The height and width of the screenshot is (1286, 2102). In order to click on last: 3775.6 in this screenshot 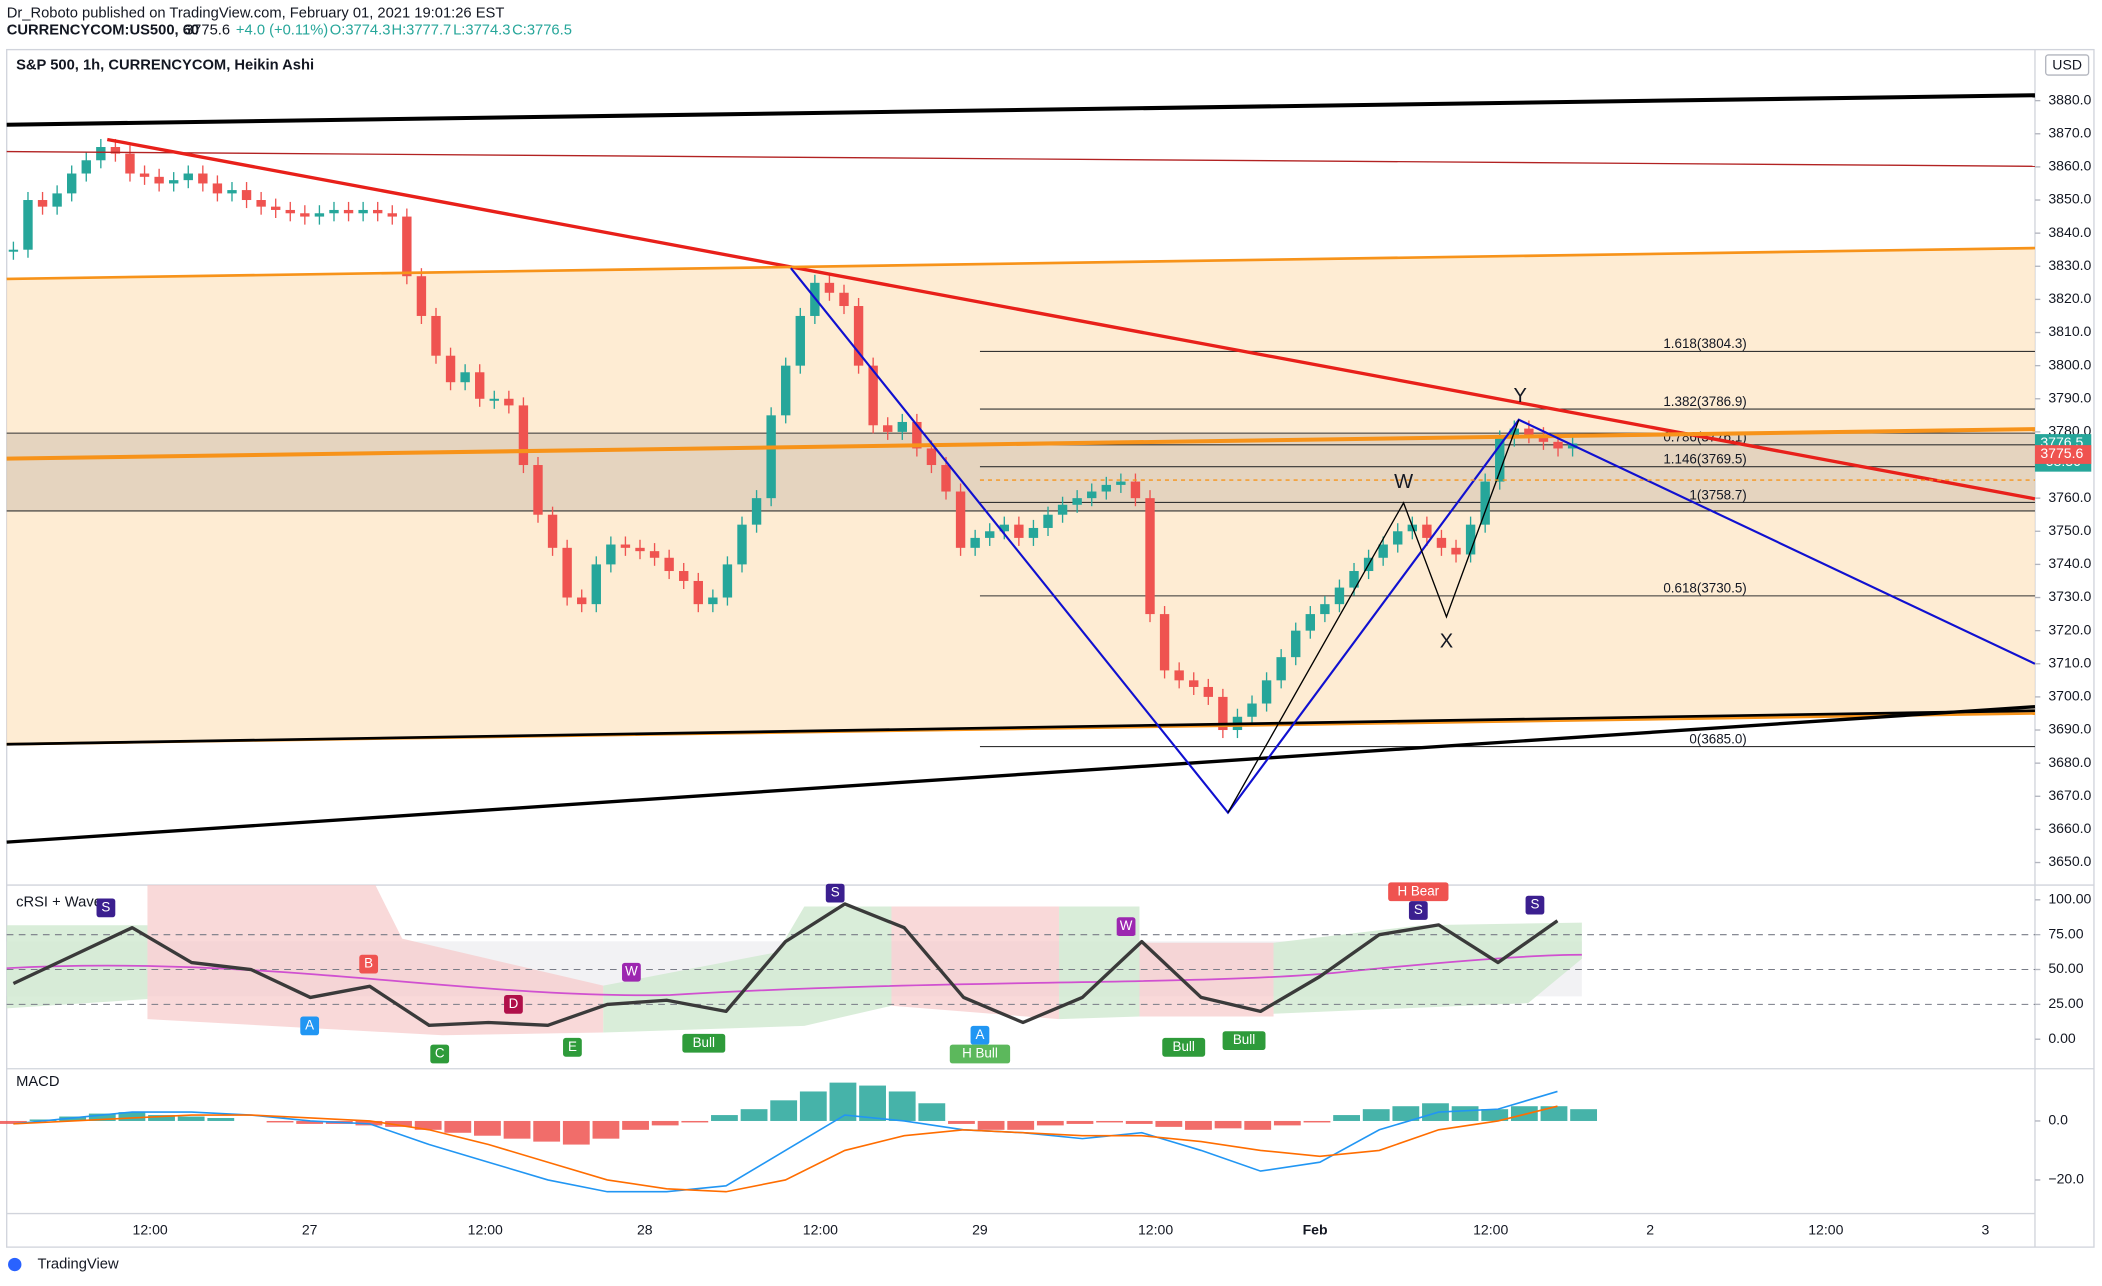, I will do `click(207, 31)`.